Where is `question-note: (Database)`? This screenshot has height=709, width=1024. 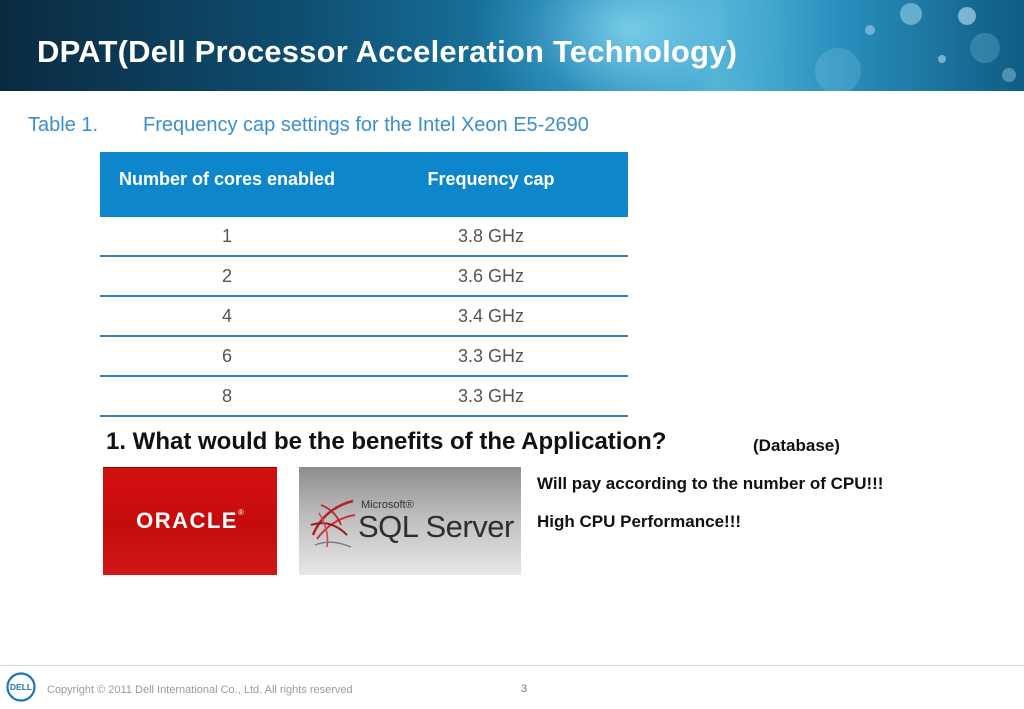
question-note: (Database) is located at coordinates (796, 445).